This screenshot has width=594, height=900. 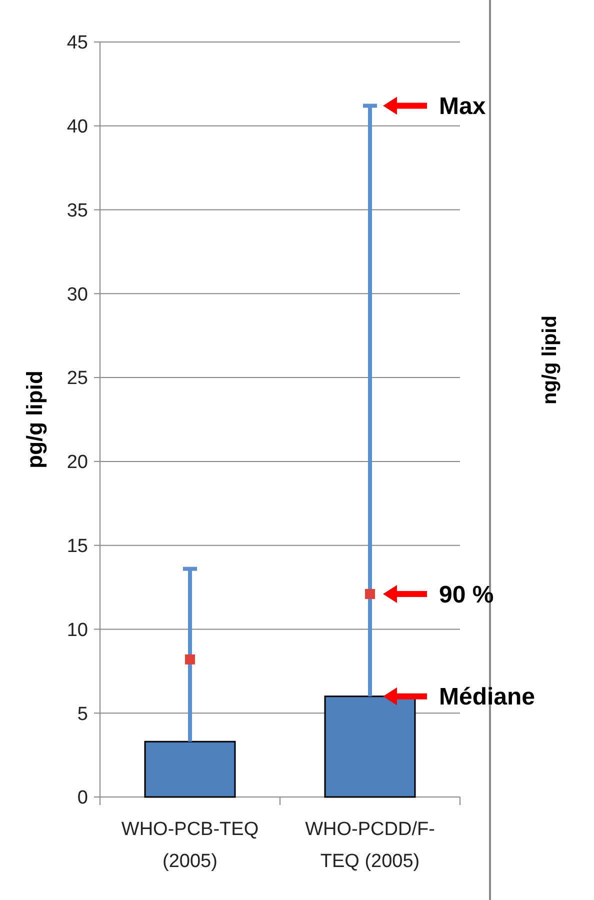 I want to click on x-tick-label: WHO-PCB-TEQ (2005), so click(x=190, y=845).